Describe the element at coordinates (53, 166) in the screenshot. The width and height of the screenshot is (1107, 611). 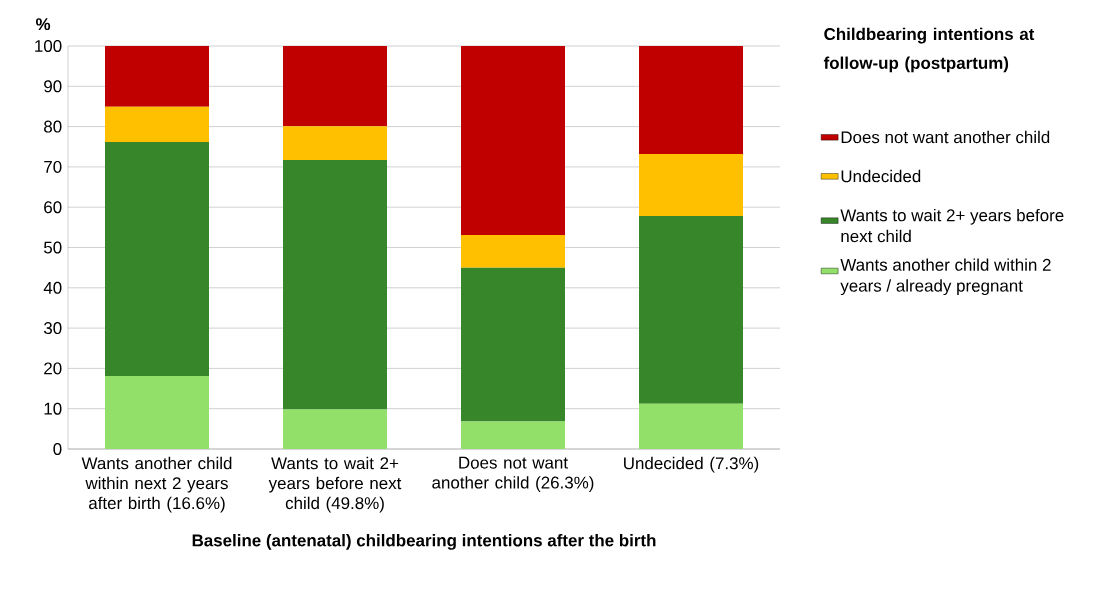
I see `y-tick-label: 70` at that location.